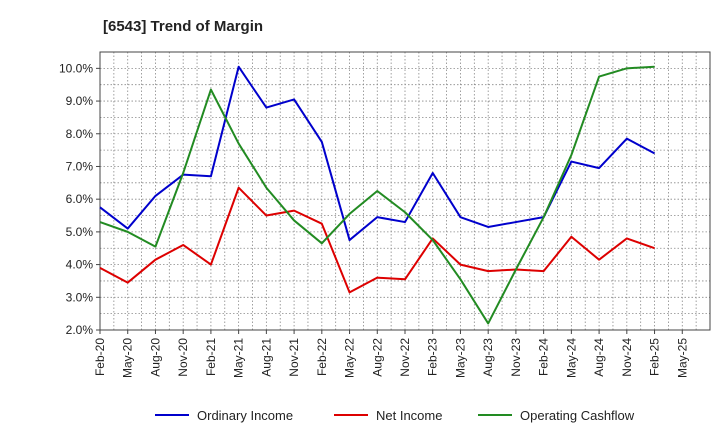 This screenshot has width=720, height=440. I want to click on x-tick-label: Feb-22, so click(322, 357).